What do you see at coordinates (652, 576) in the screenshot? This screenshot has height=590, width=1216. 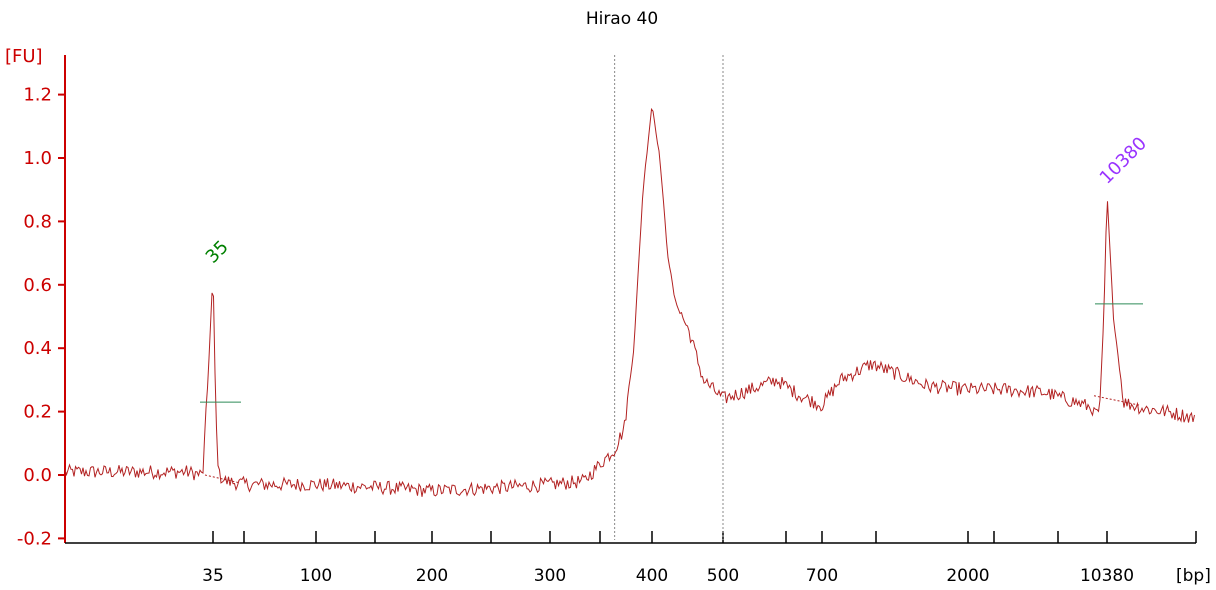 I see `x-tick-label: 400` at bounding box center [652, 576].